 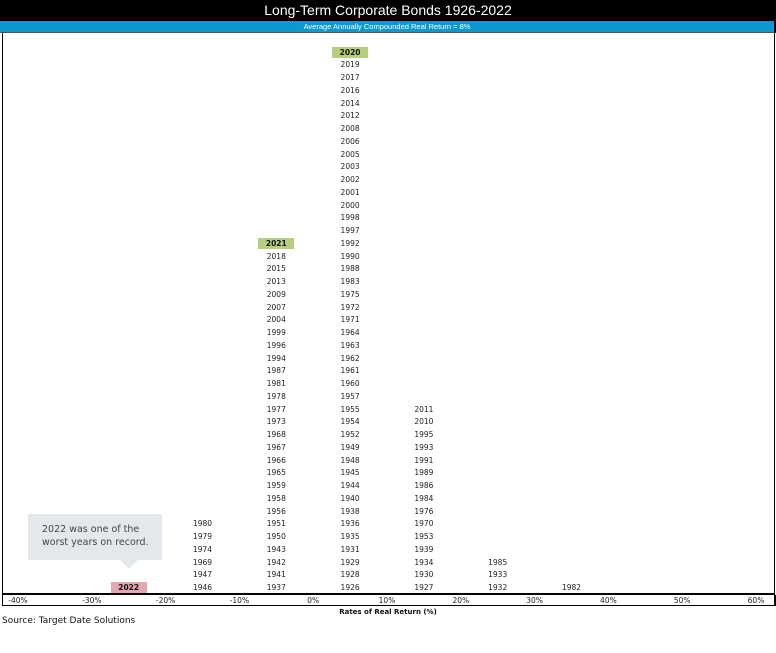 What do you see at coordinates (350, 511) in the screenshot?
I see `year-label: 1938` at bounding box center [350, 511].